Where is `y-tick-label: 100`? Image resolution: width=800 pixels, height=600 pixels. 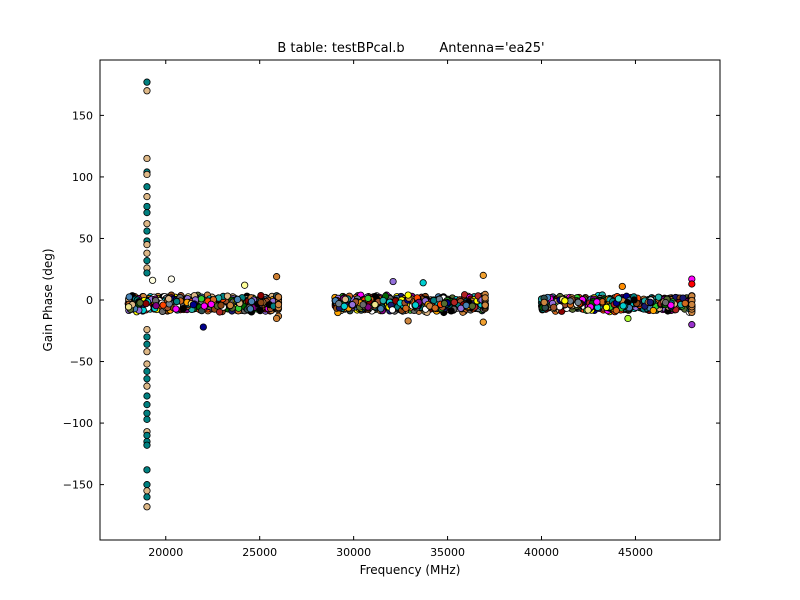
y-tick-label: 100 is located at coordinates (82, 177).